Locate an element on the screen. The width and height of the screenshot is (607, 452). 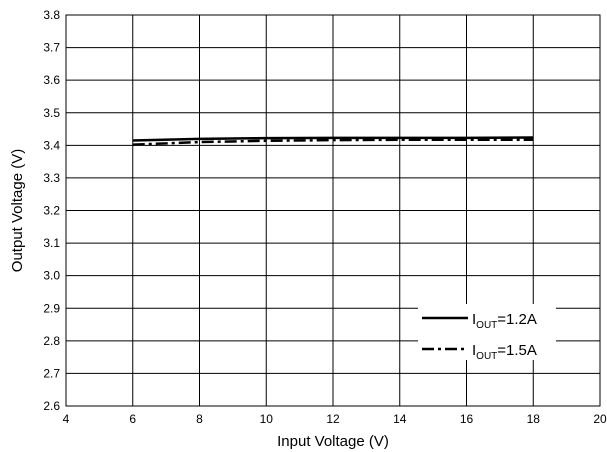
x-tick-label: 12 is located at coordinates (333, 419).